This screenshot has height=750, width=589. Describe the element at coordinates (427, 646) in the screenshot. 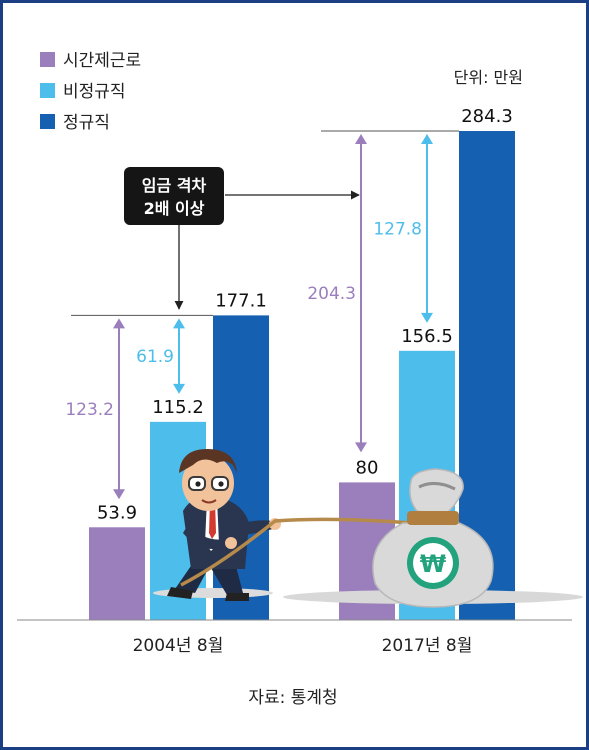

I see `category-label-2017: 2017년 8월` at that location.